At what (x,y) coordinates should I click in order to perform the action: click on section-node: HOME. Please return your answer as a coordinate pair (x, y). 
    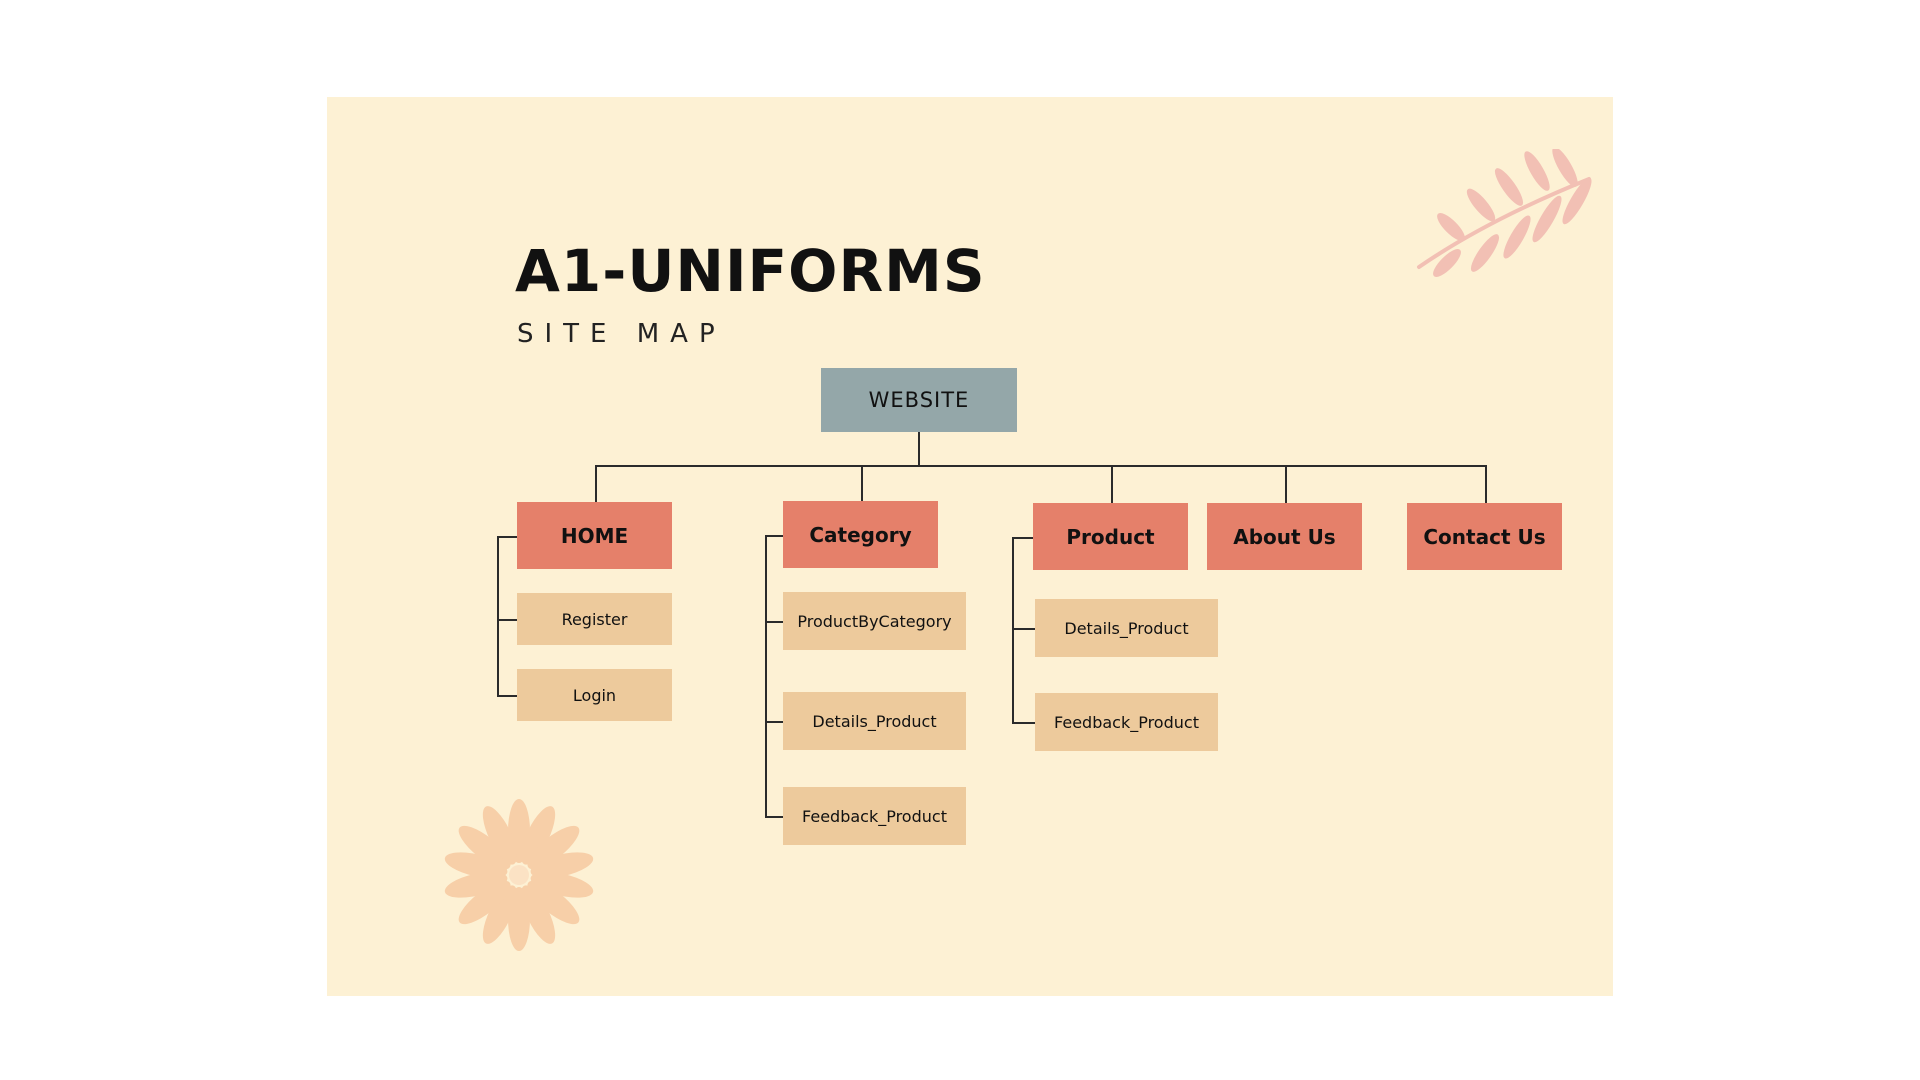
    Looking at the image, I should click on (594, 535).